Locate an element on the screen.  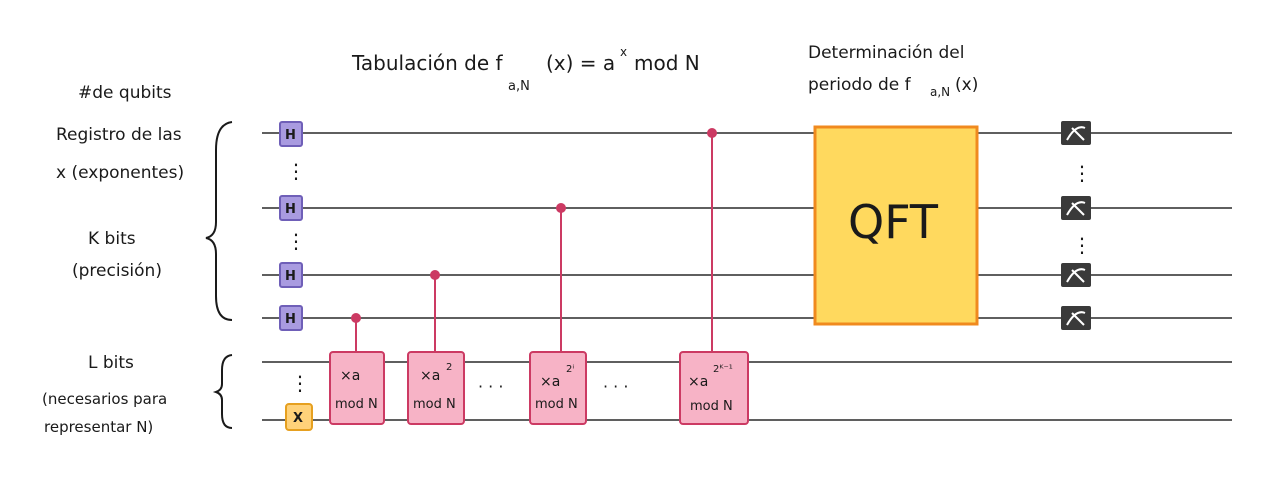
vertical-ellipses-left: ⋮ ⋮ ⋮ is located at coordinates (298, 277).